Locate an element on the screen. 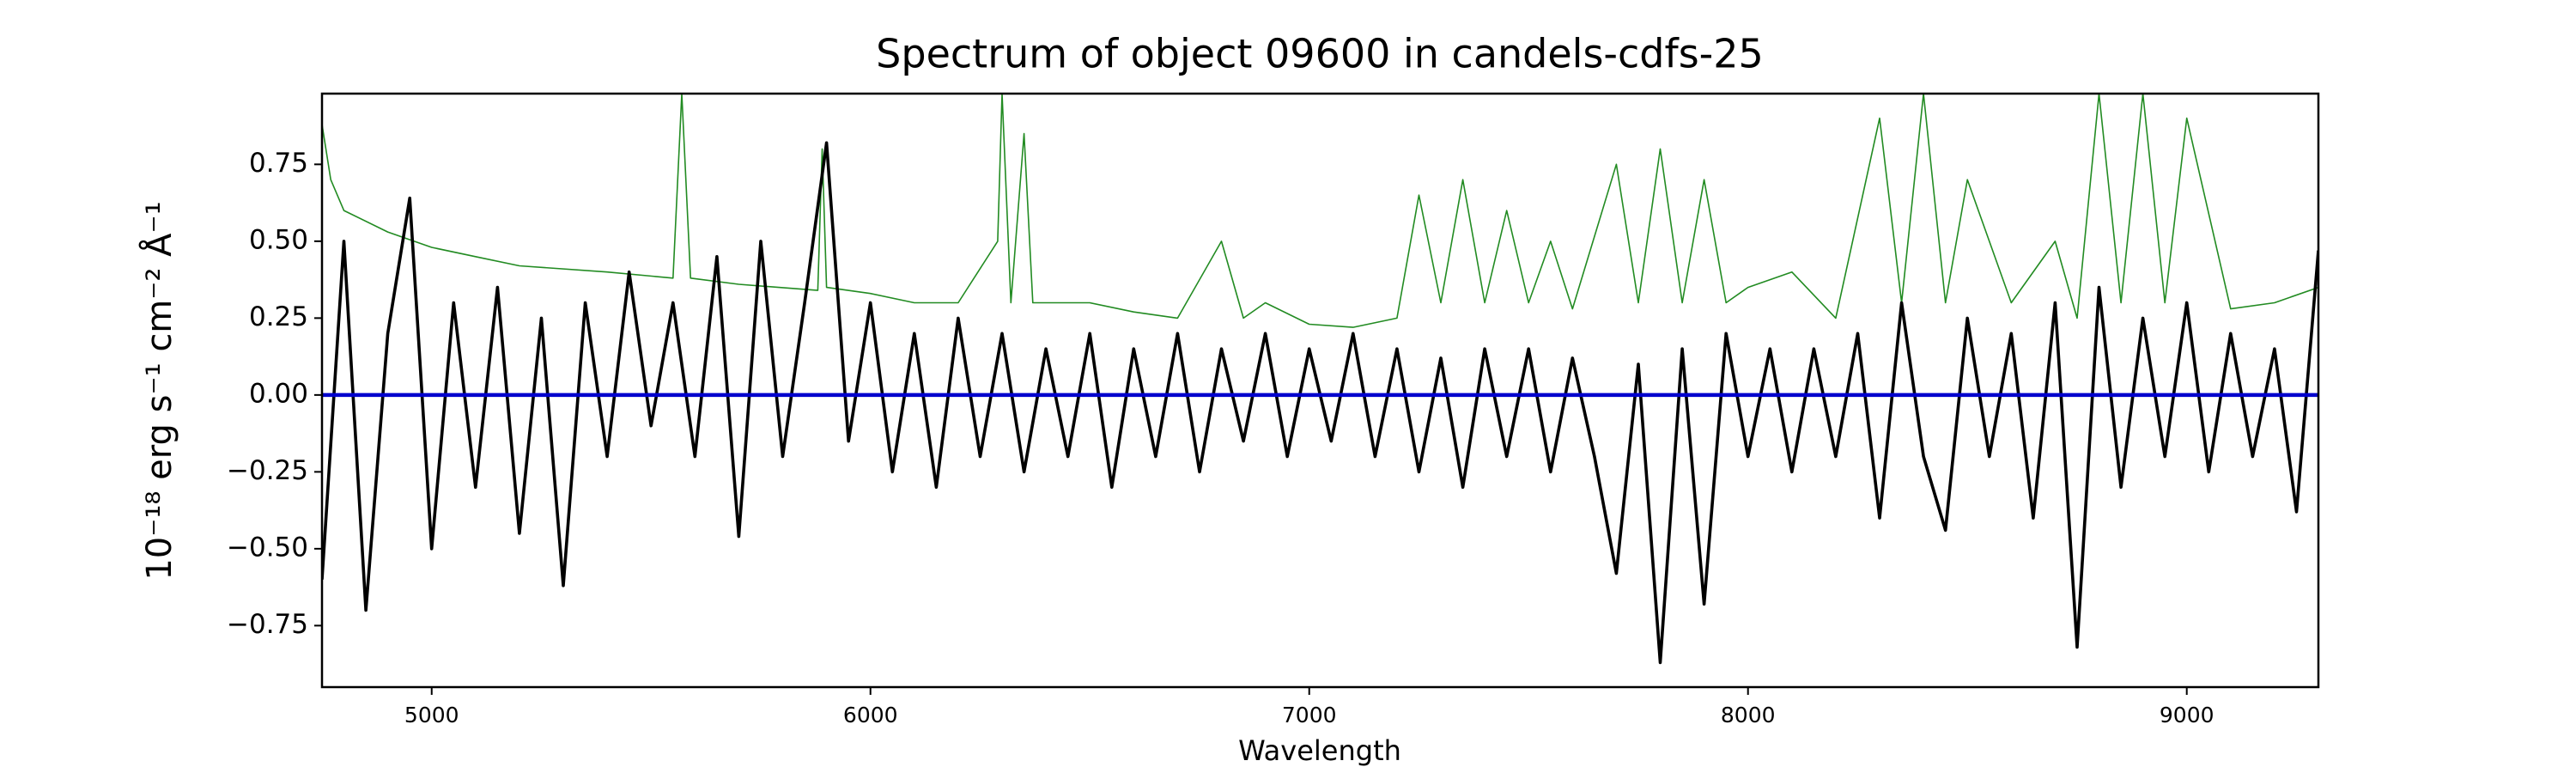 This screenshot has height=773, width=2576. y-tick-label: −0.75 is located at coordinates (268, 624).